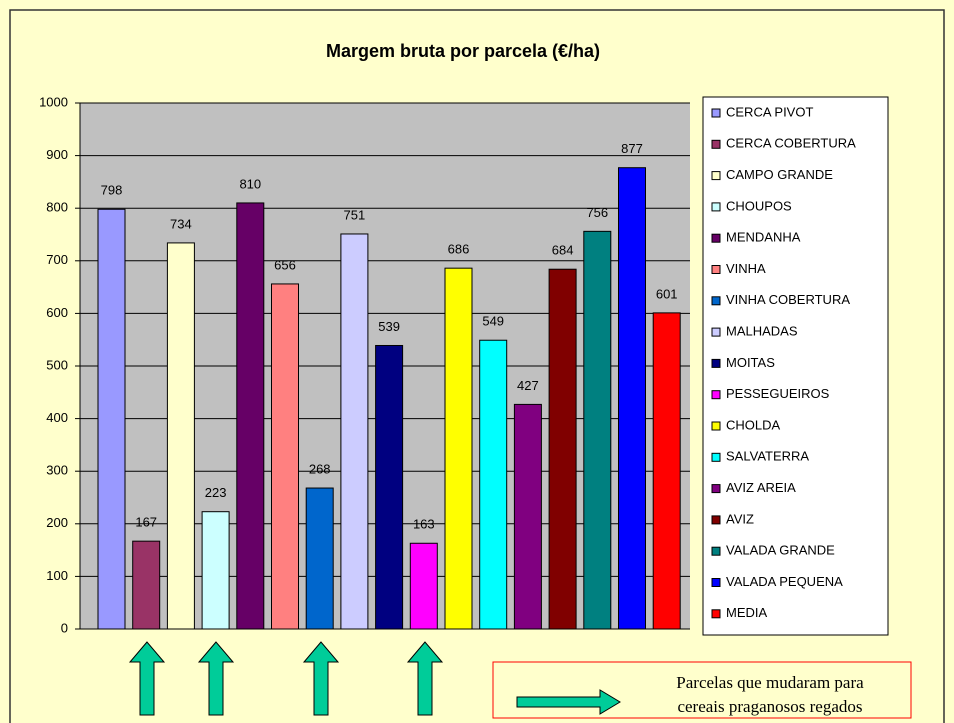 This screenshot has width=954, height=723. I want to click on value-label: 223, so click(216, 492).